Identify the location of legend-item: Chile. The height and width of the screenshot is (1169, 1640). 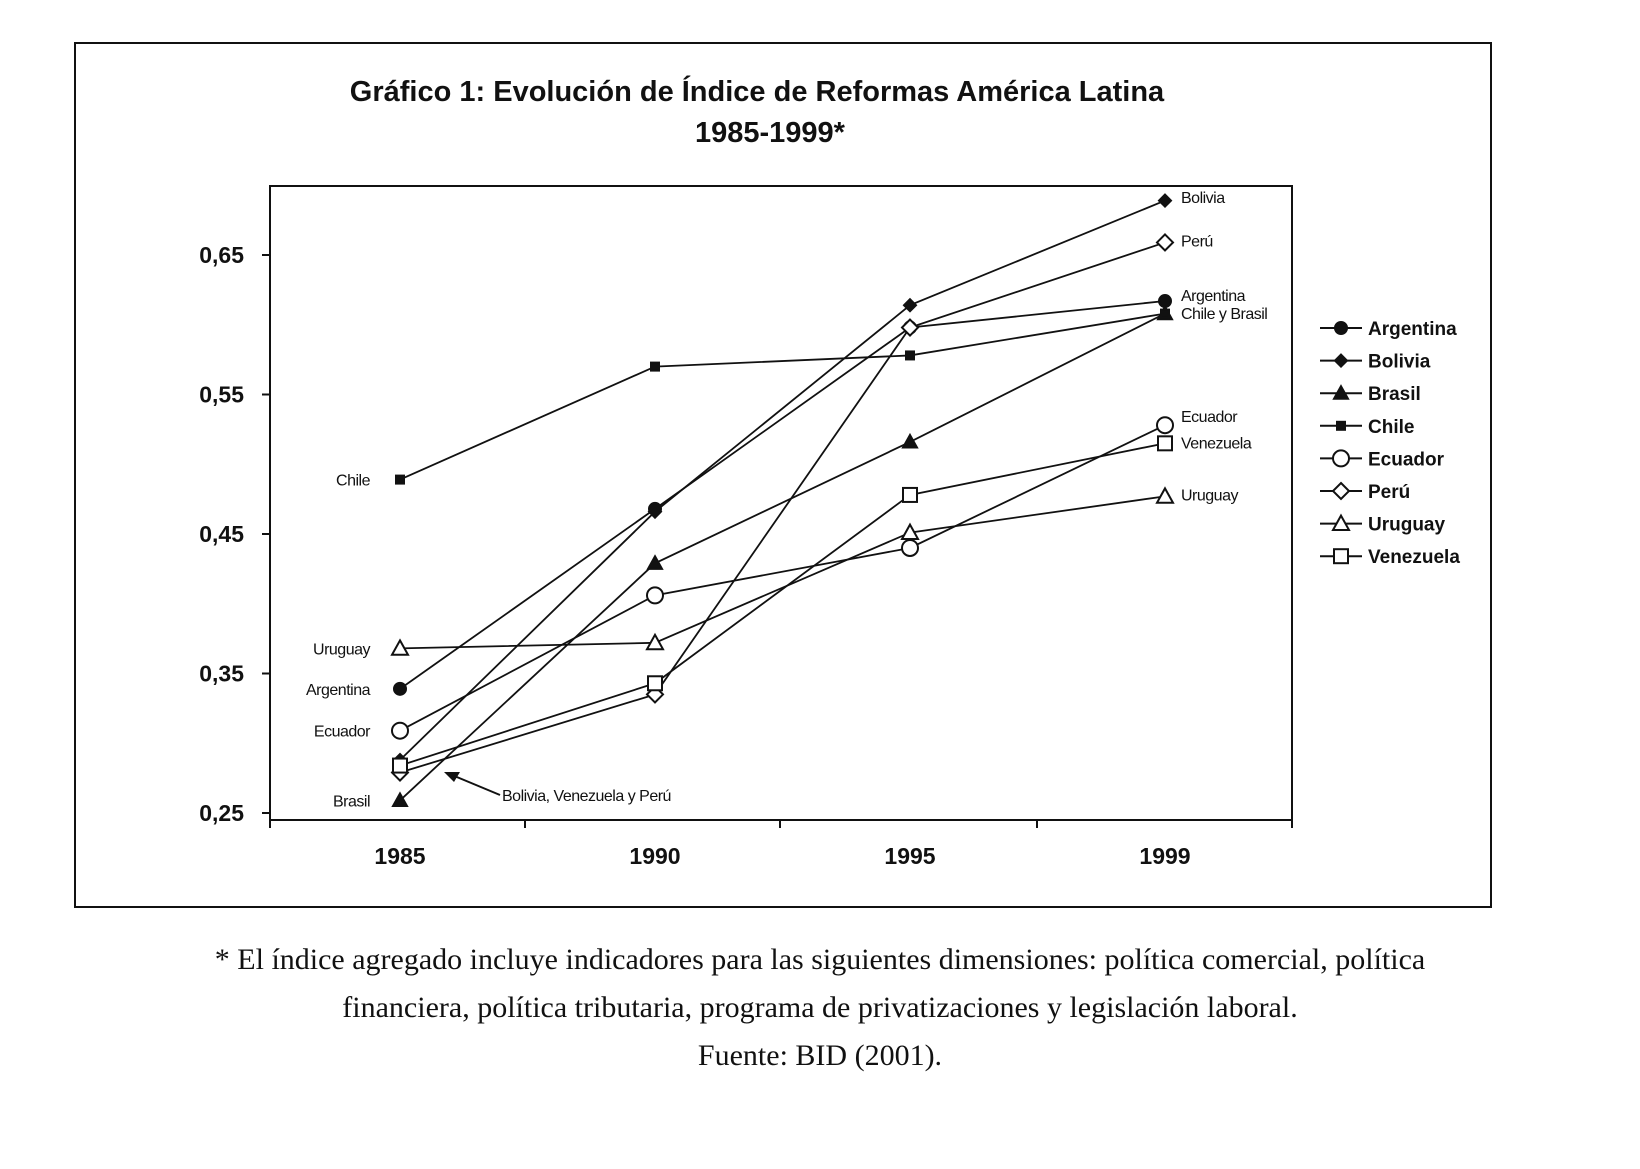
(1367, 427).